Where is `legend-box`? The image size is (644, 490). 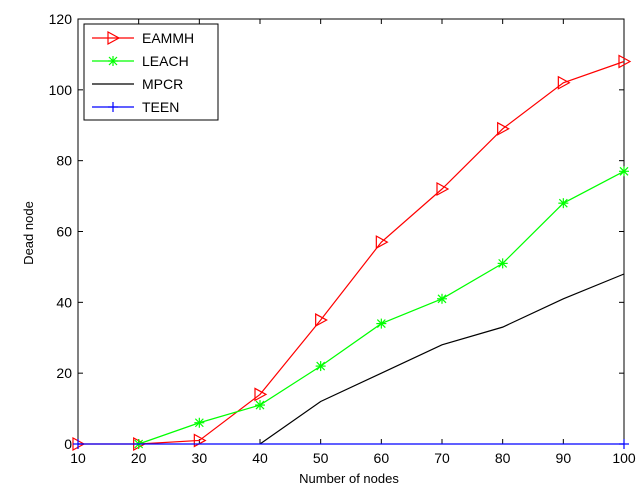
legend-box is located at coordinates (151, 72).